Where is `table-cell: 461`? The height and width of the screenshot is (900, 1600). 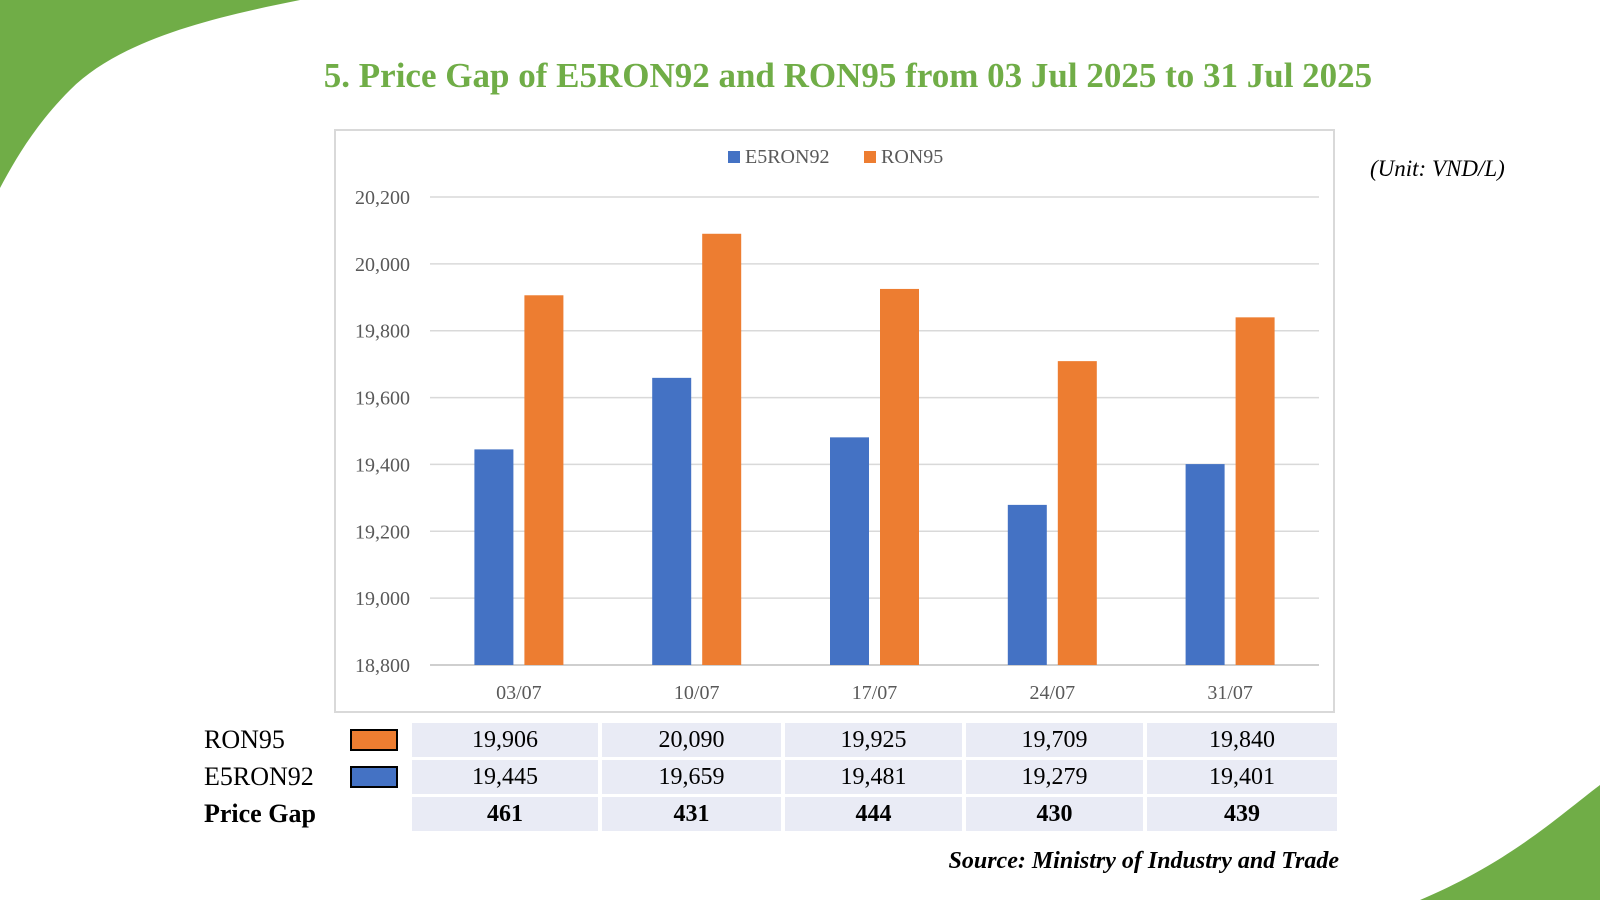 table-cell: 461 is located at coordinates (507, 815).